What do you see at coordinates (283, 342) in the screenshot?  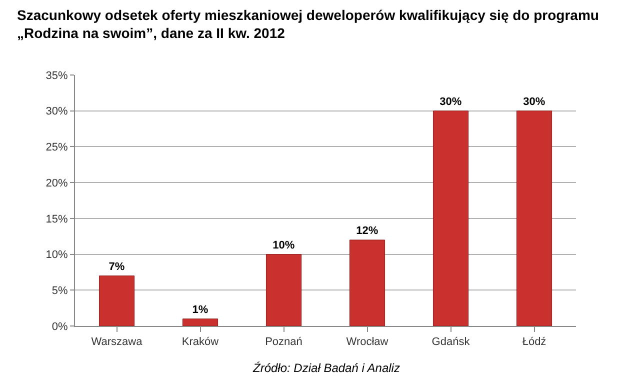 I see `x-tick-label: Poznań` at bounding box center [283, 342].